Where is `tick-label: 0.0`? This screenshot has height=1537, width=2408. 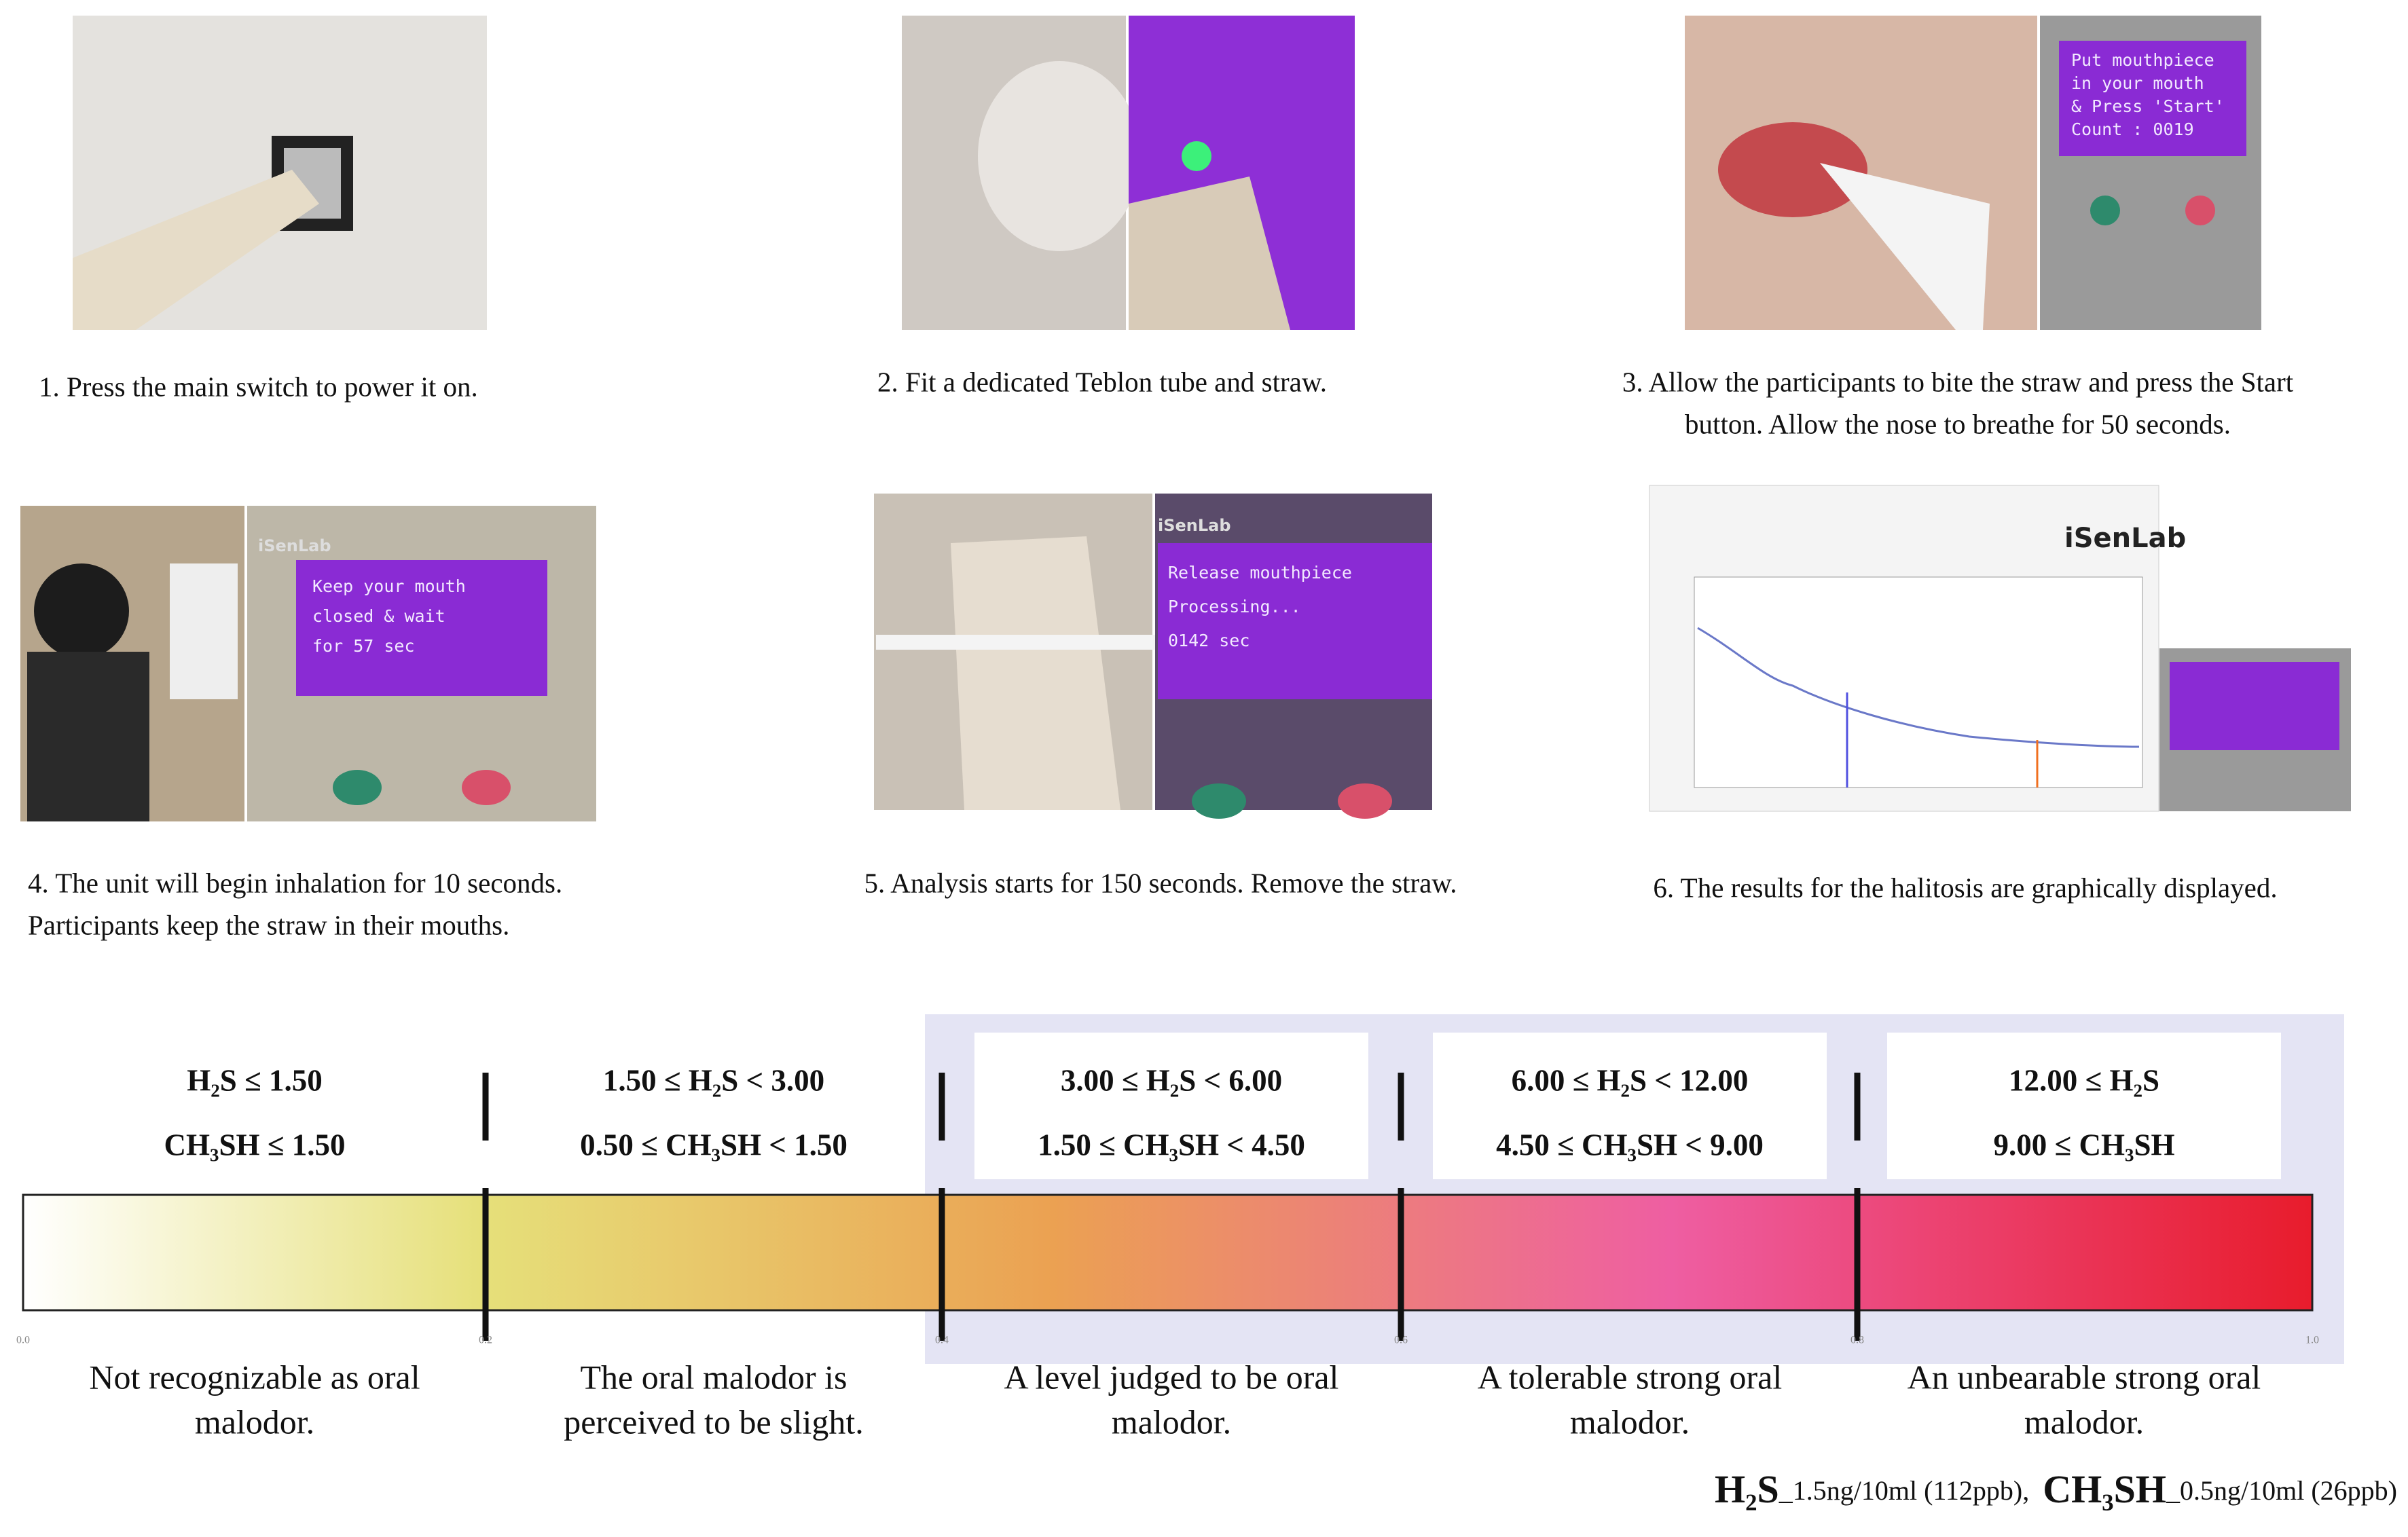 tick-label: 0.0 is located at coordinates (23, 1341).